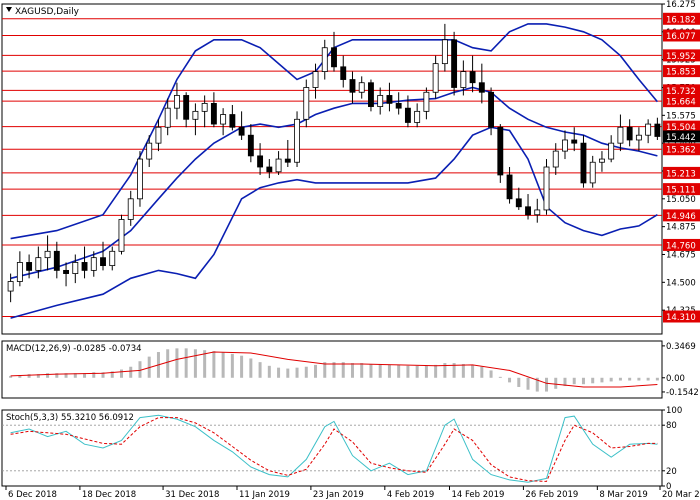  What do you see at coordinates (681, 228) in the screenshot?
I see `y-tick-label: 14.875` at bounding box center [681, 228].